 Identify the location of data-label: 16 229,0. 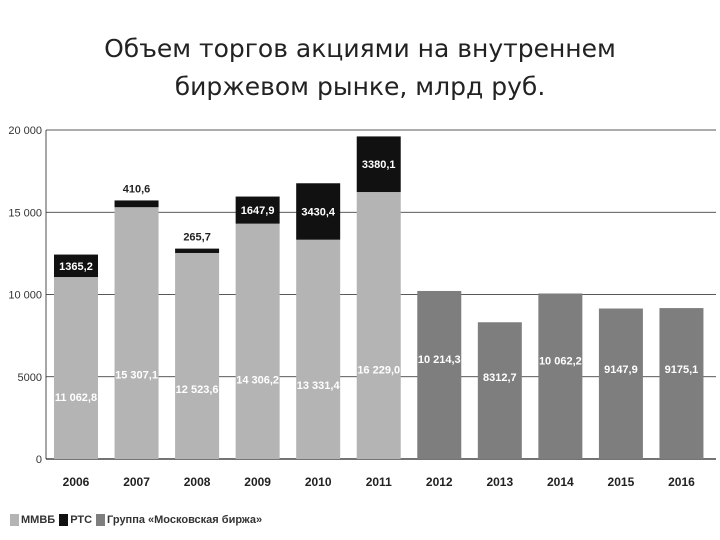
(378, 371).